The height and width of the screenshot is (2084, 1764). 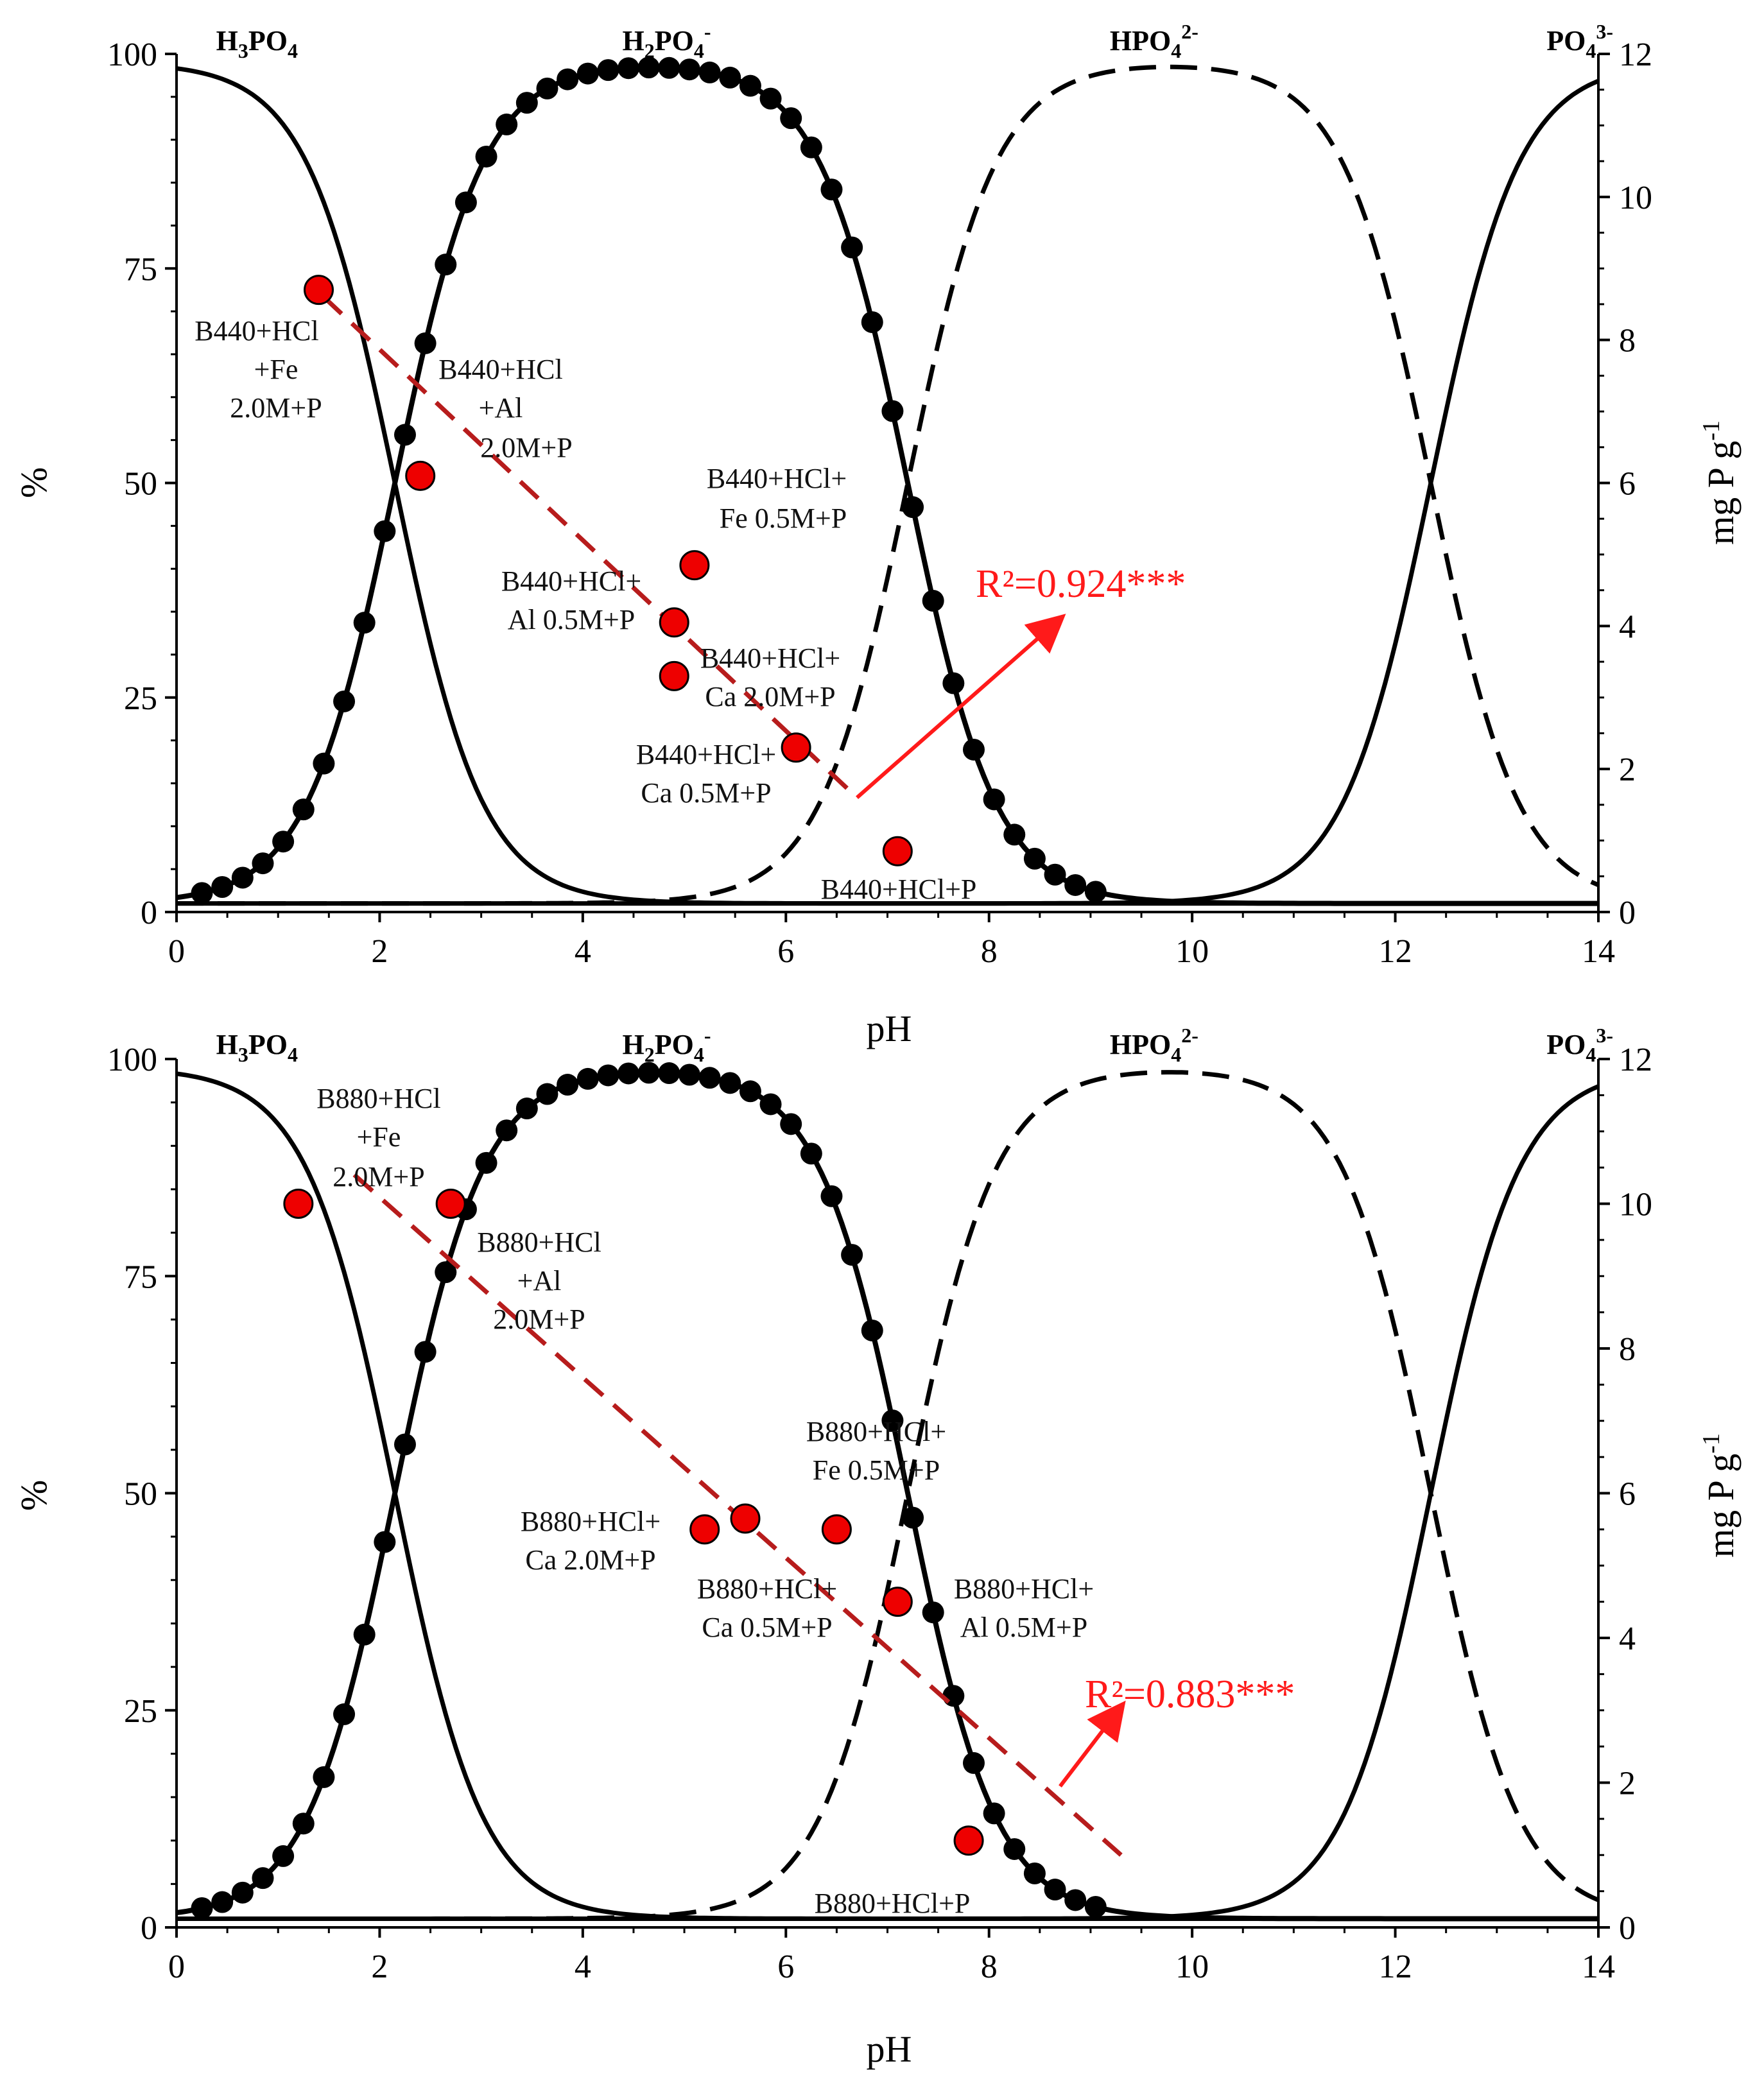 I want to click on y2-tick-label: 2, so click(x=1627, y=1784).